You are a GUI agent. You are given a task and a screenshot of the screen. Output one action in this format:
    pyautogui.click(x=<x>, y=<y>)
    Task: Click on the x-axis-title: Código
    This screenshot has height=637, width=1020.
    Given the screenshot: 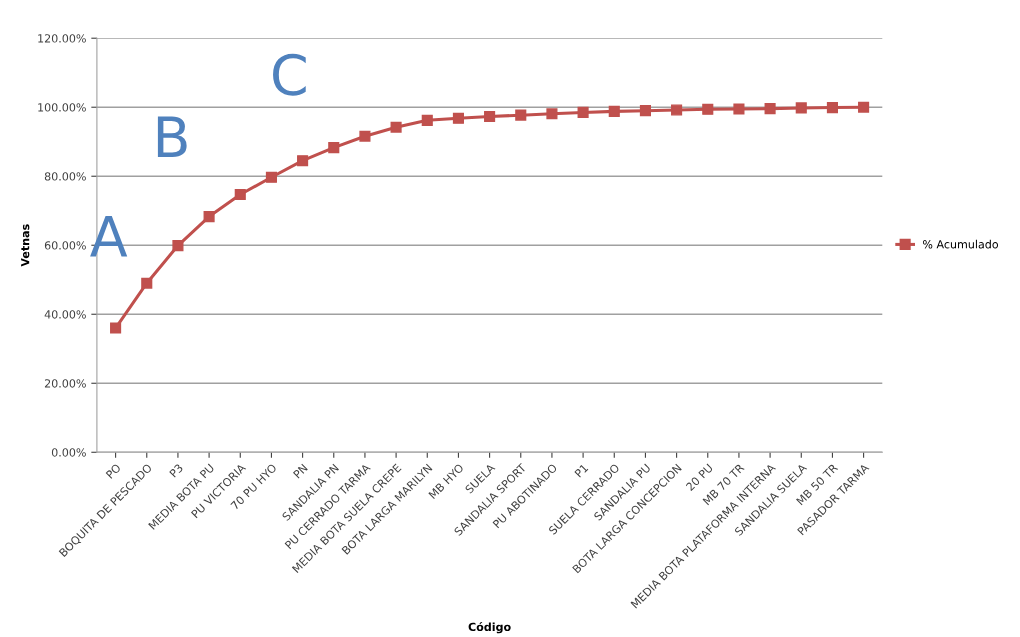 What is the action you would take?
    pyautogui.click(x=489, y=627)
    